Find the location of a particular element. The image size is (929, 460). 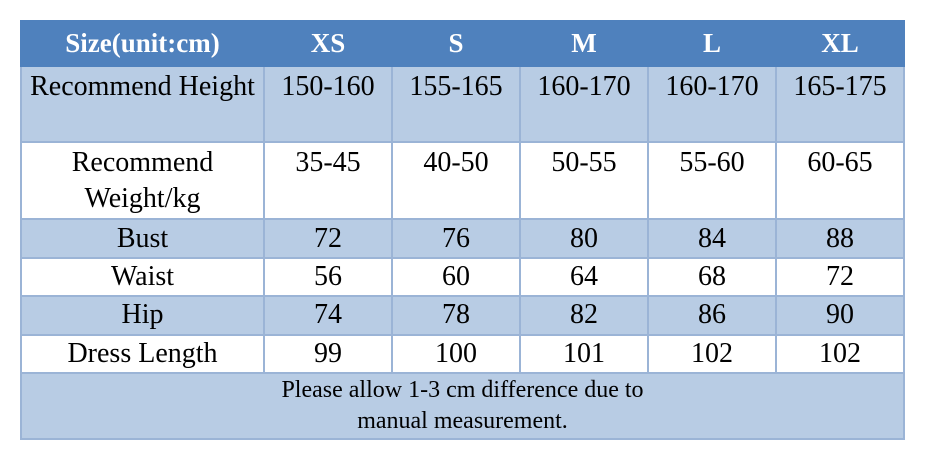

value-cell: 150-160 is located at coordinates (328, 104).